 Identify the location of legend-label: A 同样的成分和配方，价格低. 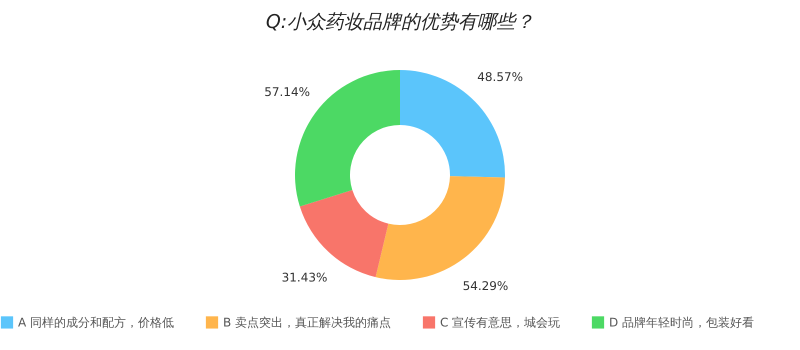
(96, 322).